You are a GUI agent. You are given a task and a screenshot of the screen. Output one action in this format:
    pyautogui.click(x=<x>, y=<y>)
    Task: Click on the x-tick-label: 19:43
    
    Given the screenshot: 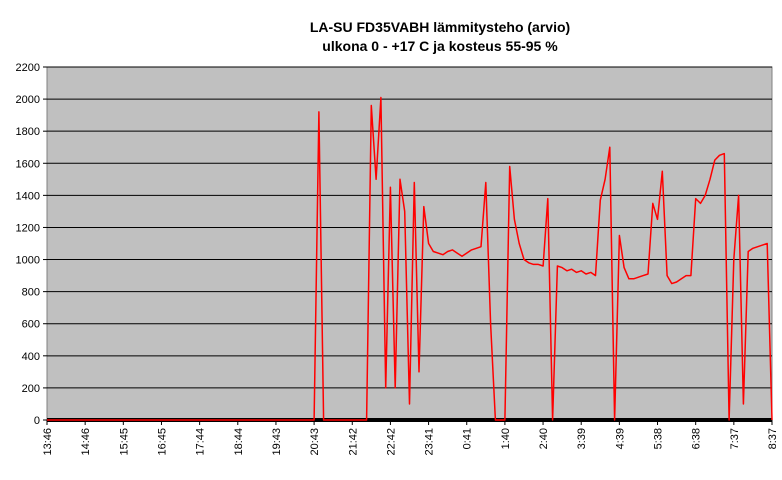 What is the action you would take?
    pyautogui.click(x=277, y=442)
    